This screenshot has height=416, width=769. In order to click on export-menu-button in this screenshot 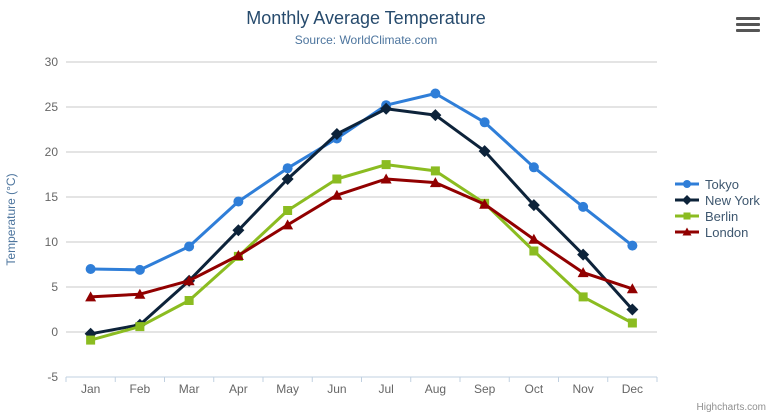, I will do `click(748, 24)`.